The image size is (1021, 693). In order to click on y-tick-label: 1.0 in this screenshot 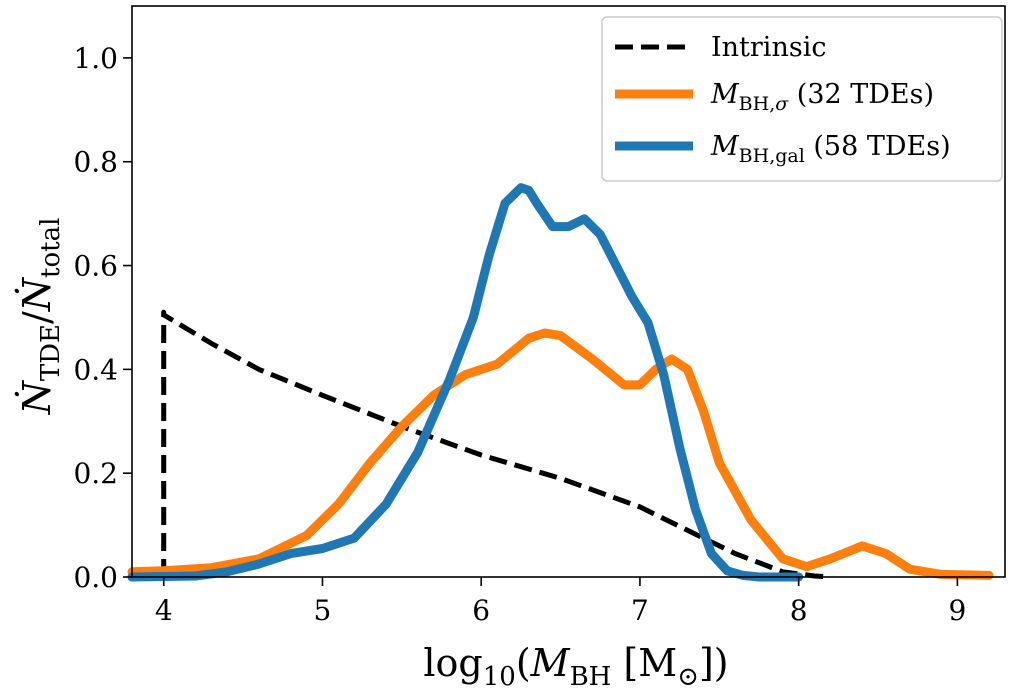, I will do `click(95, 58)`.